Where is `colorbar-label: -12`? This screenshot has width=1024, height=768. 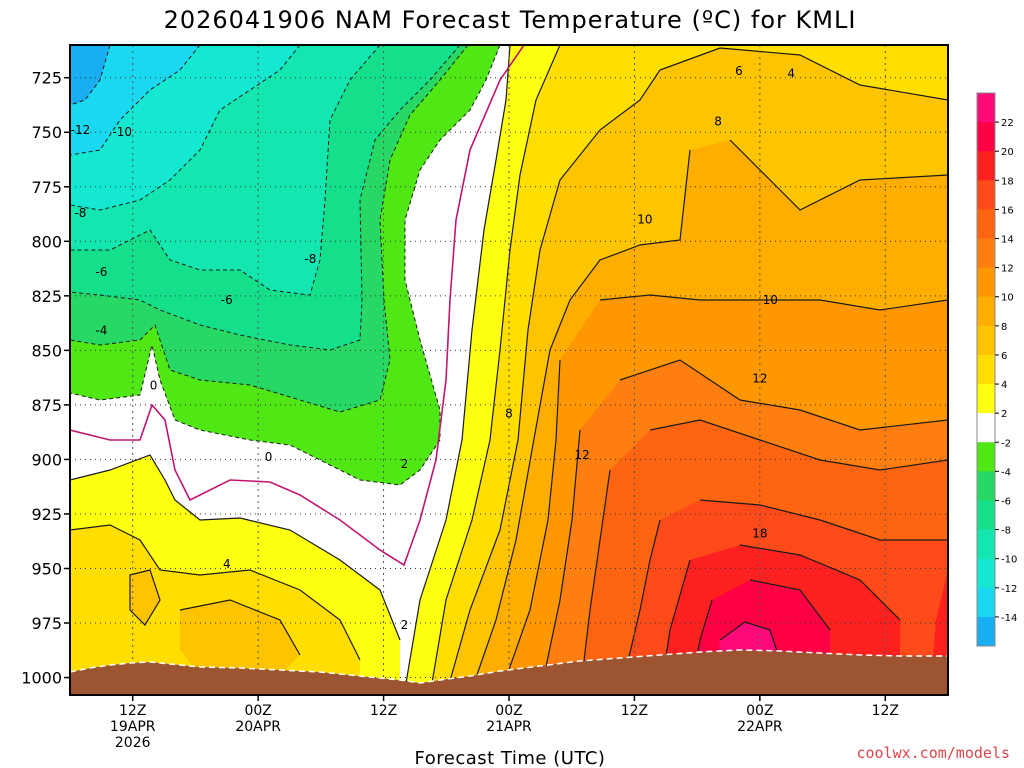
colorbar-label: -12 is located at coordinates (1009, 589).